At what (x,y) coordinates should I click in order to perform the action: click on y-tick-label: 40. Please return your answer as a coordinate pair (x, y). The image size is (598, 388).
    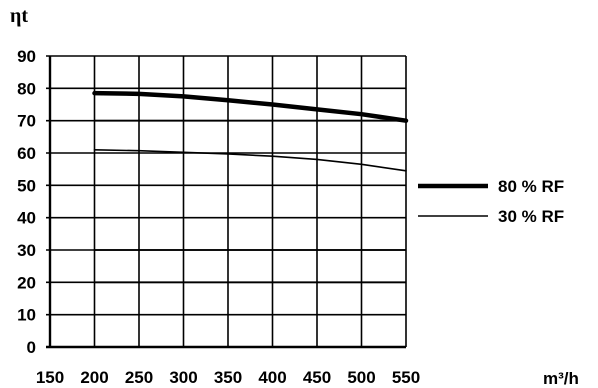
    Looking at the image, I should click on (26, 218).